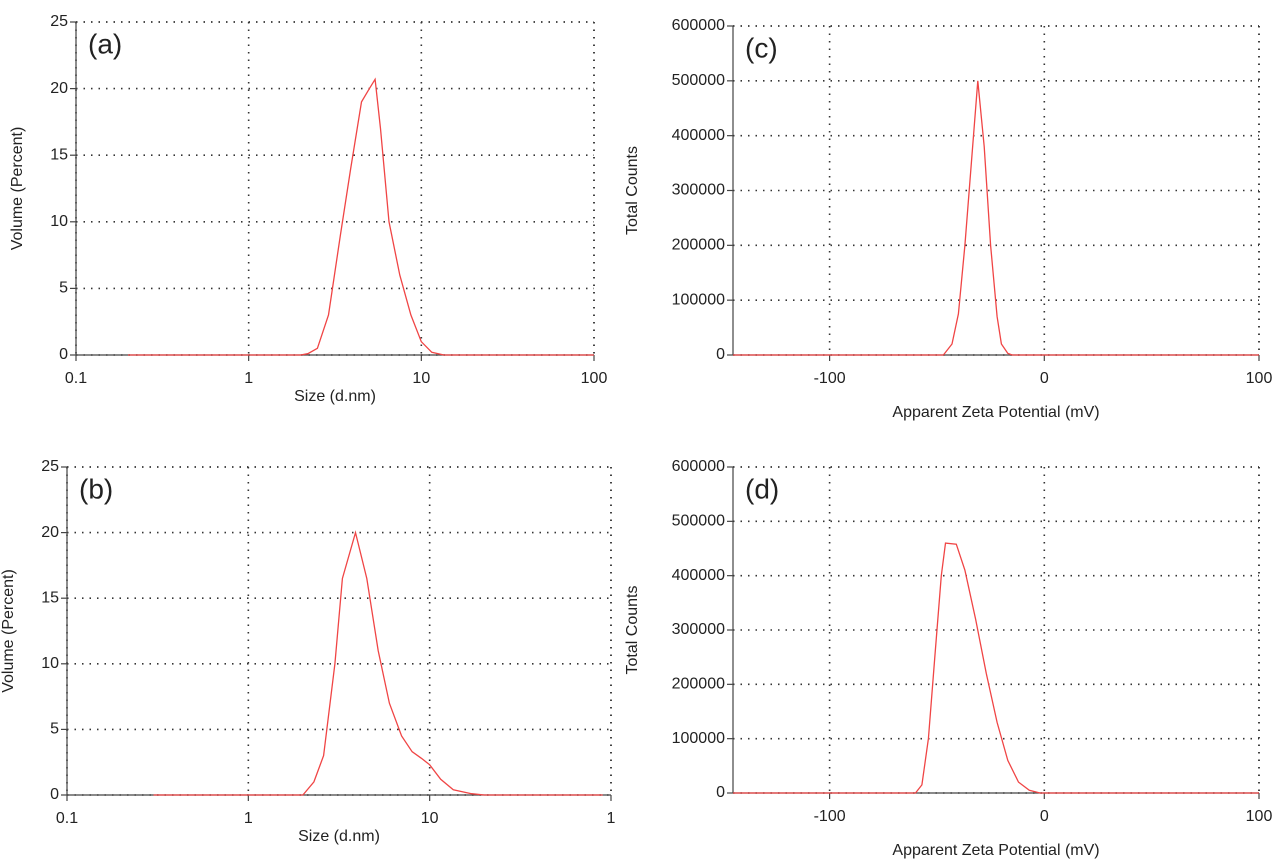  I want to click on panel-label: (c), so click(761, 47).